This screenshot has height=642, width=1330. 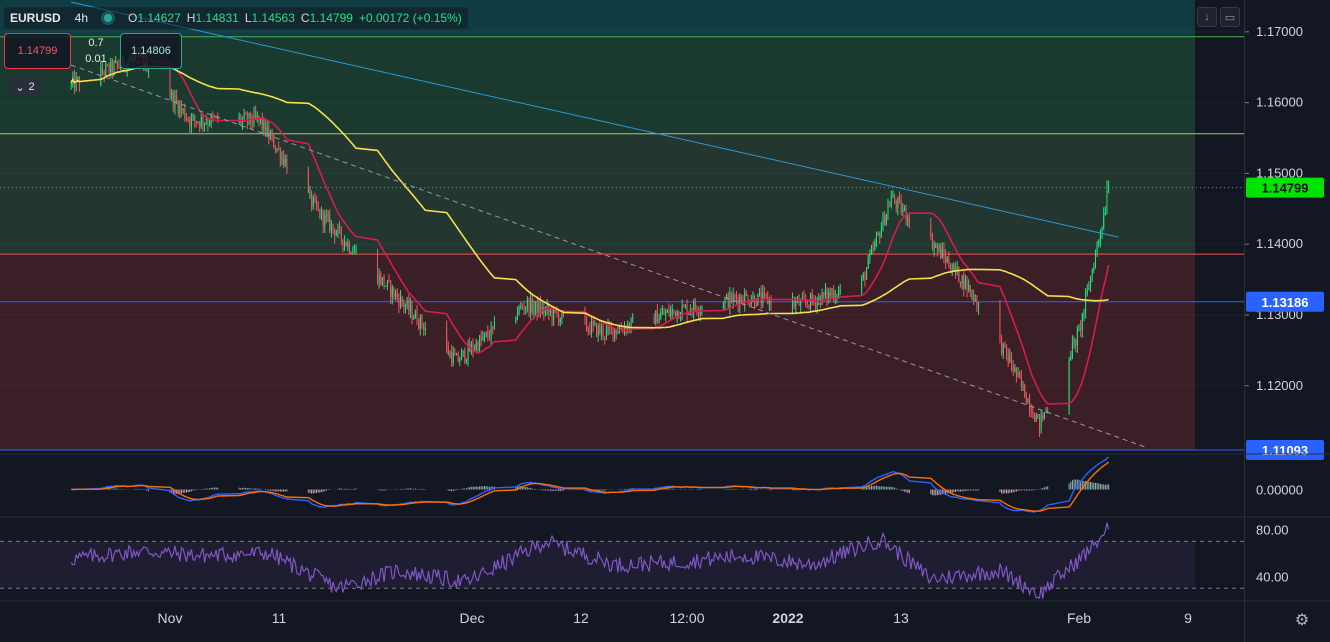 I want to click on scroll-down-button: ↓, so click(x=1207, y=17).